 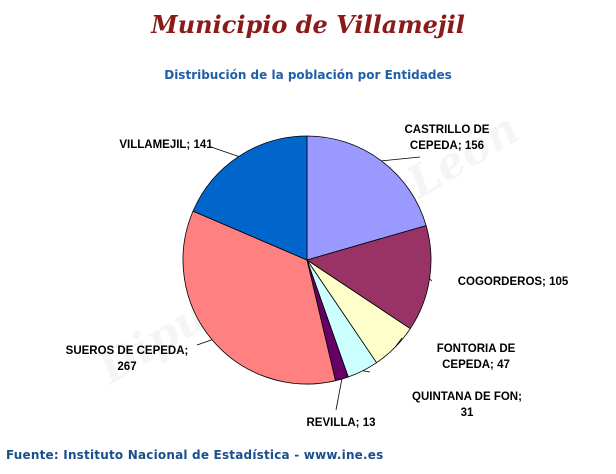 What do you see at coordinates (476, 365) in the screenshot?
I see `slice-label-line: CEPEDA; 47` at bounding box center [476, 365].